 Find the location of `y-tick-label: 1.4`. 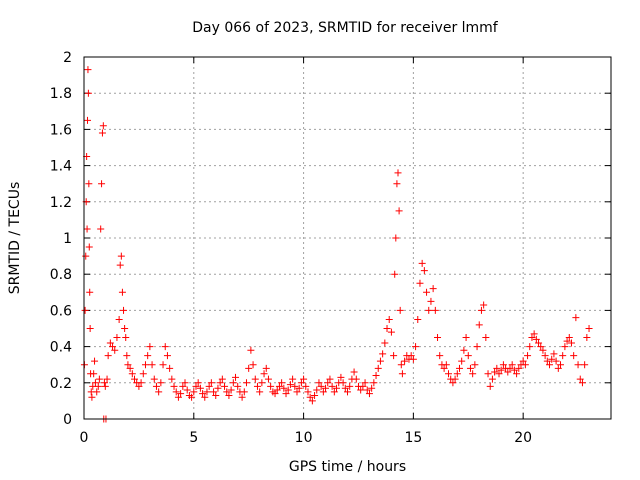

y-tick-label: 1.4 is located at coordinates (61, 167).